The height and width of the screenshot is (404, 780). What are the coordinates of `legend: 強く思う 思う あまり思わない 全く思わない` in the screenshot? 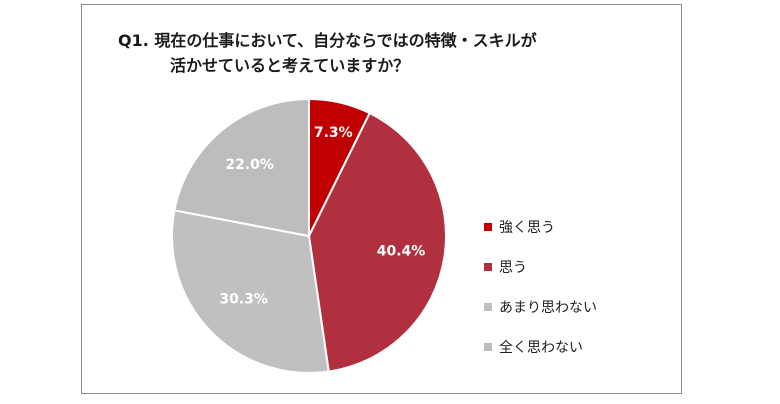 It's located at (540, 297).